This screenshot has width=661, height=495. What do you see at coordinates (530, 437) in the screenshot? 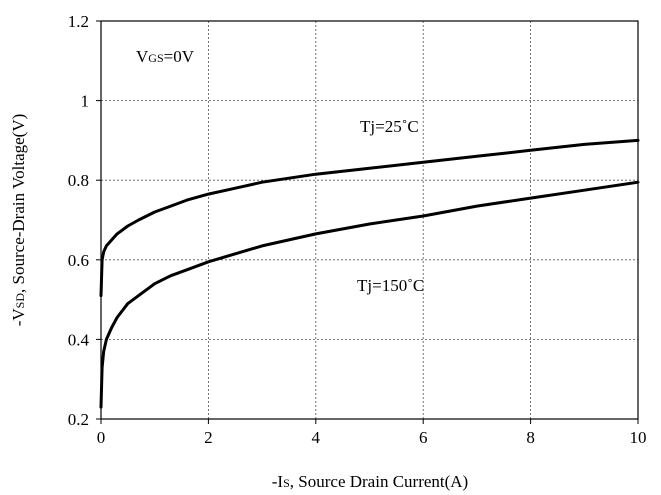
I see `x-tick-label: 8` at bounding box center [530, 437].